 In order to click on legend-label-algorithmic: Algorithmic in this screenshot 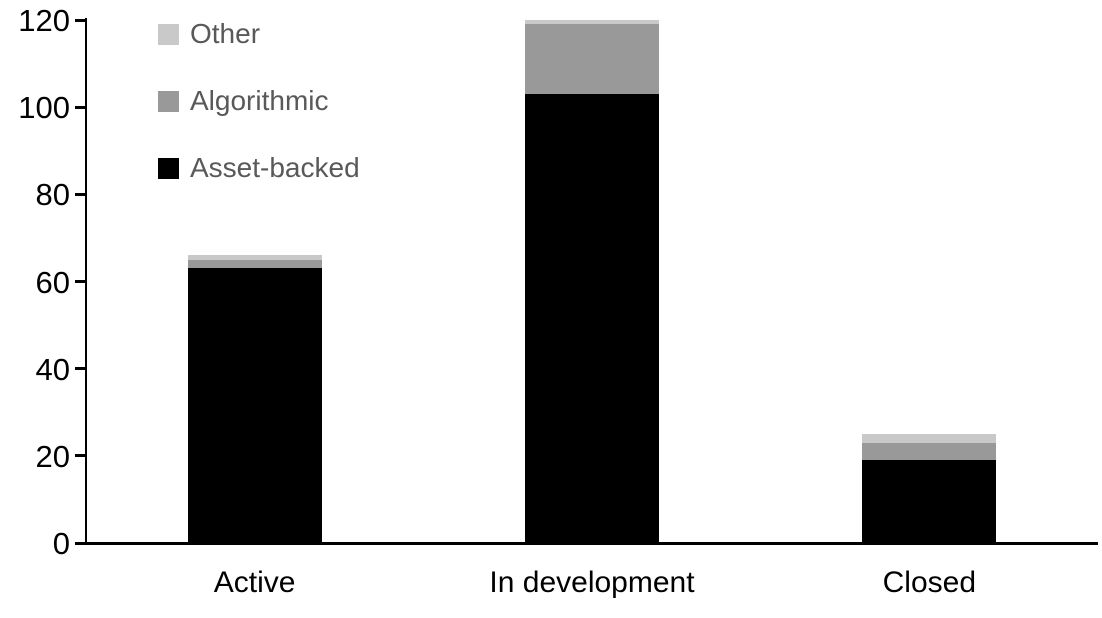, I will do `click(259, 100)`.